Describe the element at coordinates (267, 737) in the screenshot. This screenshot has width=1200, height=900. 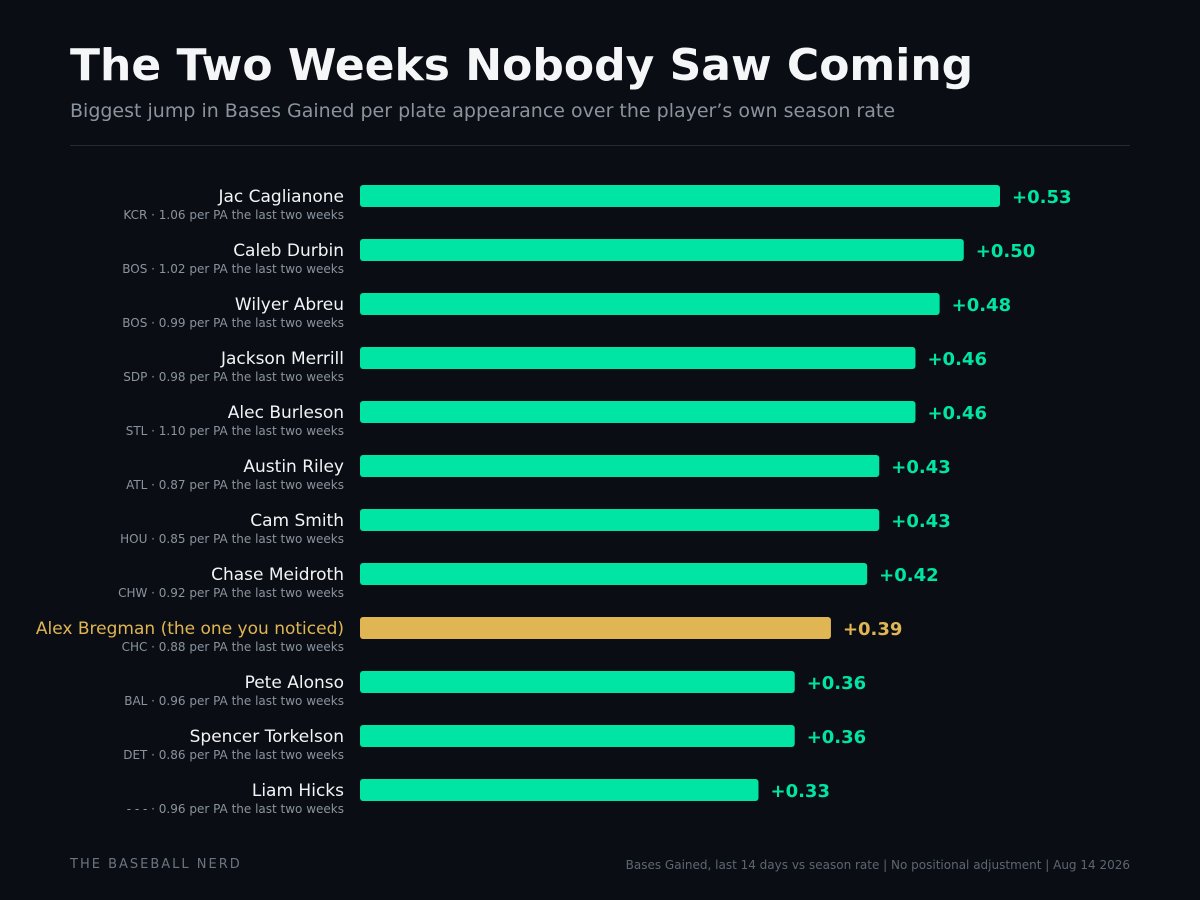
I see `player-name-label: Spencer Torkelson` at that location.